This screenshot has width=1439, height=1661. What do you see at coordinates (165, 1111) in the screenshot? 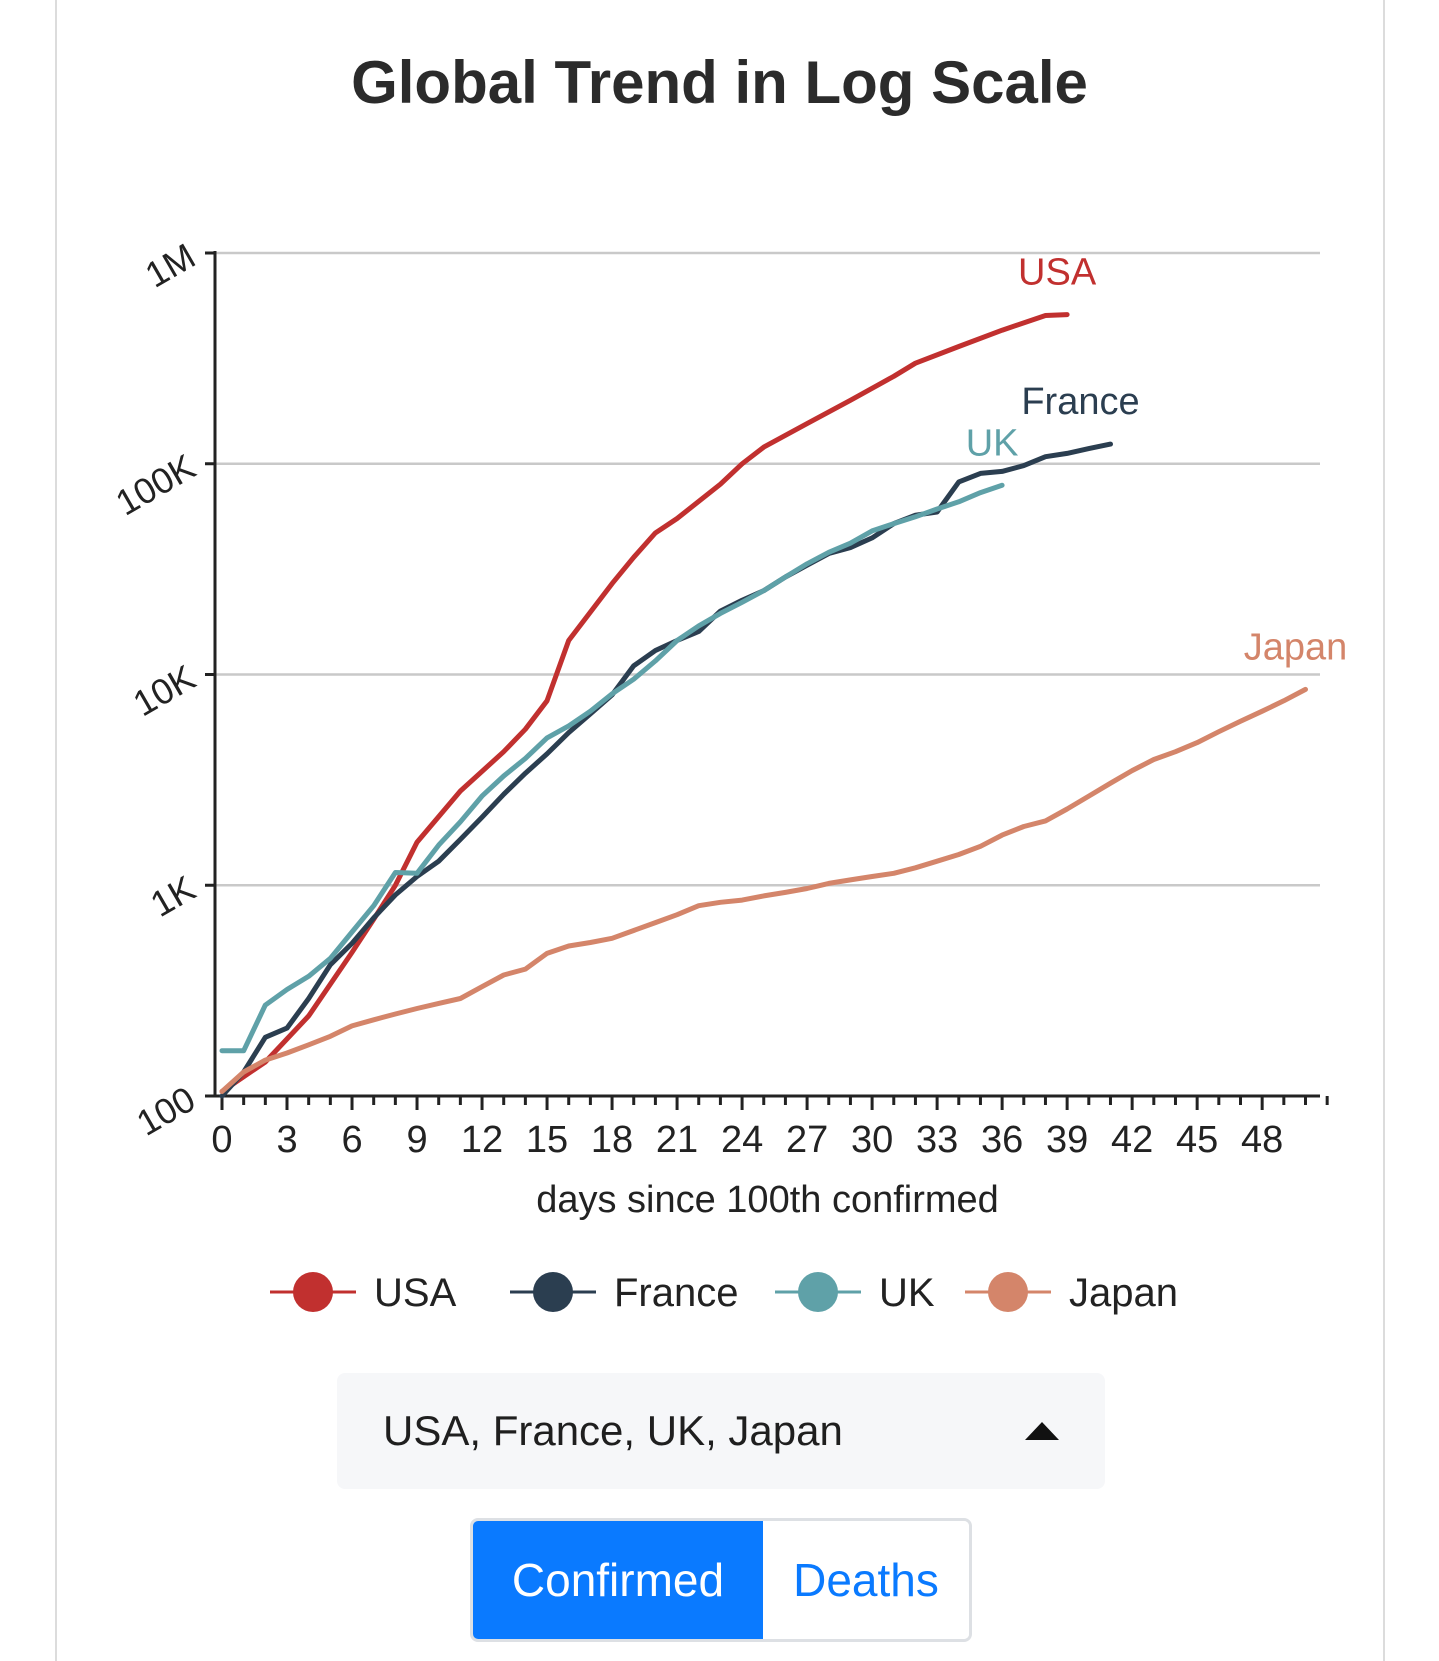
I see `y-tick-label: 100` at bounding box center [165, 1111].